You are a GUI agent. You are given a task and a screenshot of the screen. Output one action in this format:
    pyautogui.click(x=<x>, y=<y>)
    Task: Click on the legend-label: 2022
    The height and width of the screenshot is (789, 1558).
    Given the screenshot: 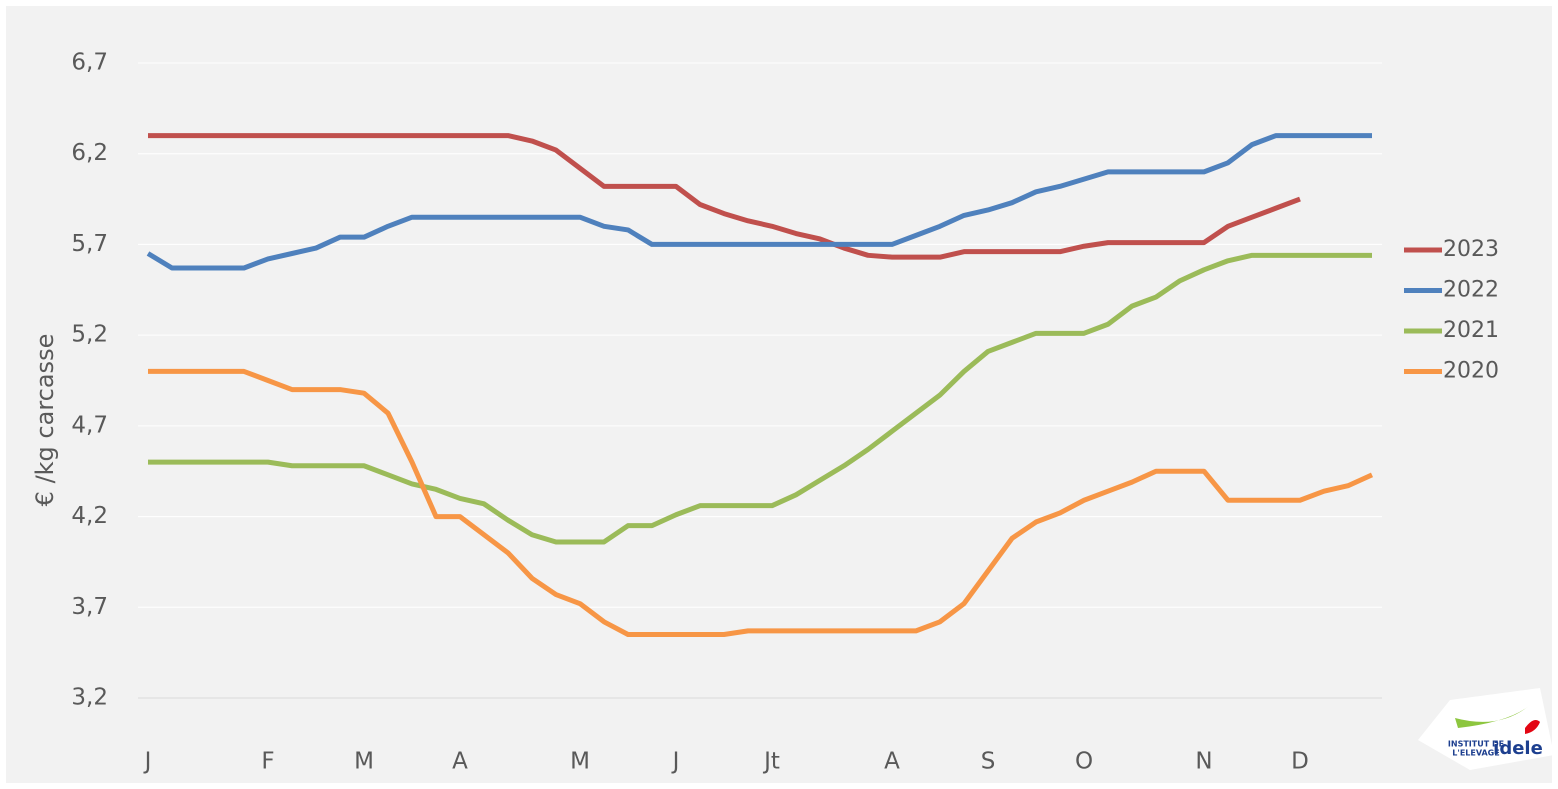 What is the action you would take?
    pyautogui.click(x=1471, y=290)
    